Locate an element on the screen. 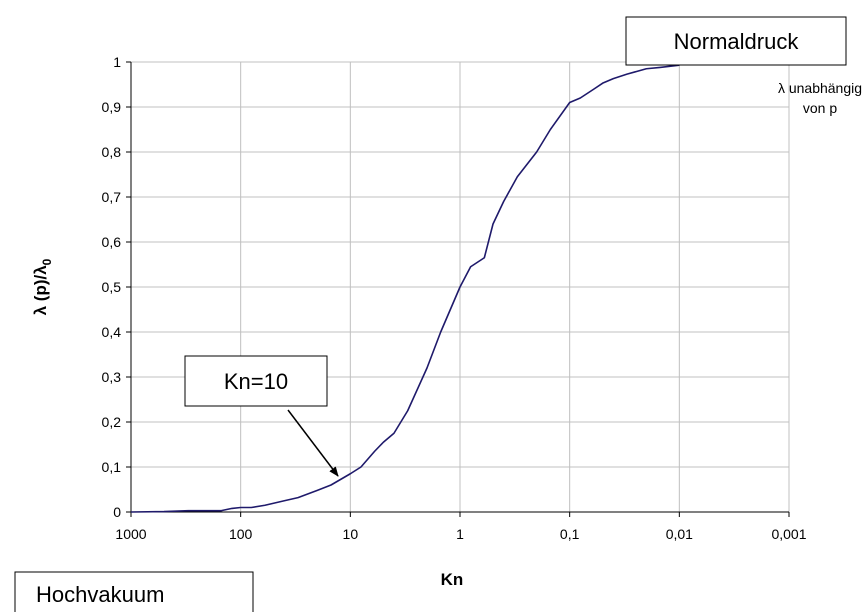 The height and width of the screenshot is (612, 865). kn10-box is located at coordinates (256, 381).